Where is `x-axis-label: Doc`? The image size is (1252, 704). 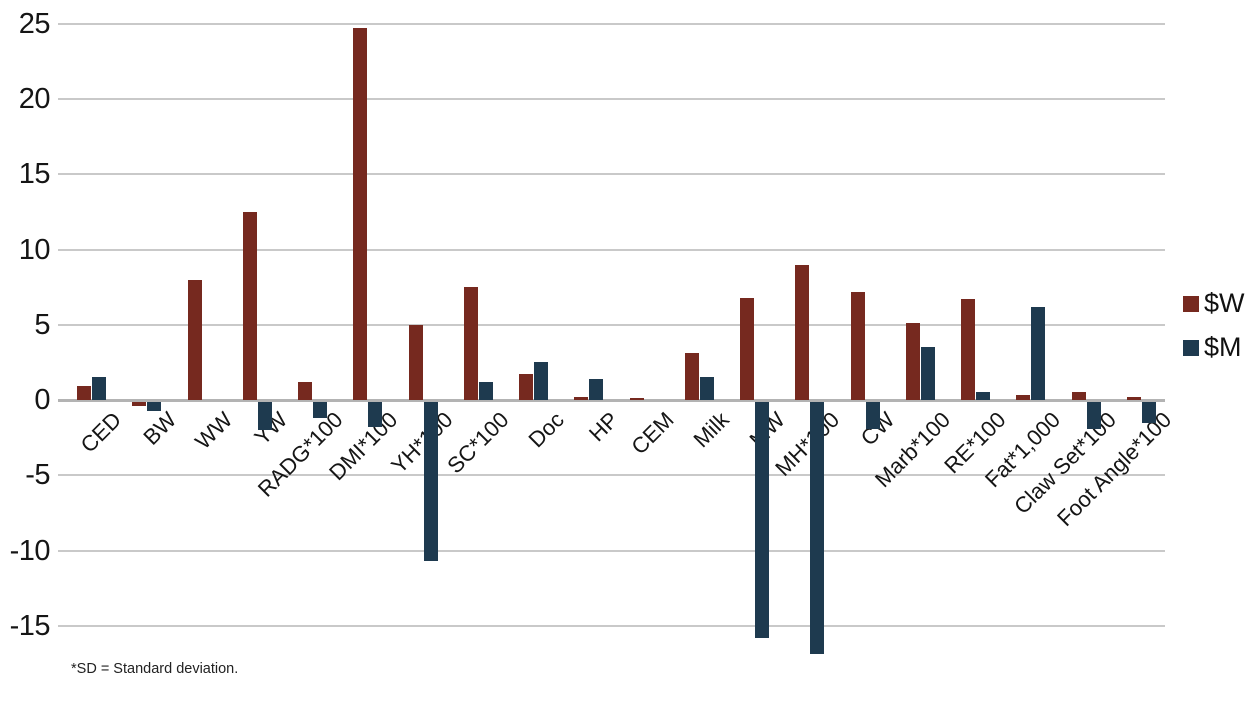 x-axis-label: Doc is located at coordinates (545, 430).